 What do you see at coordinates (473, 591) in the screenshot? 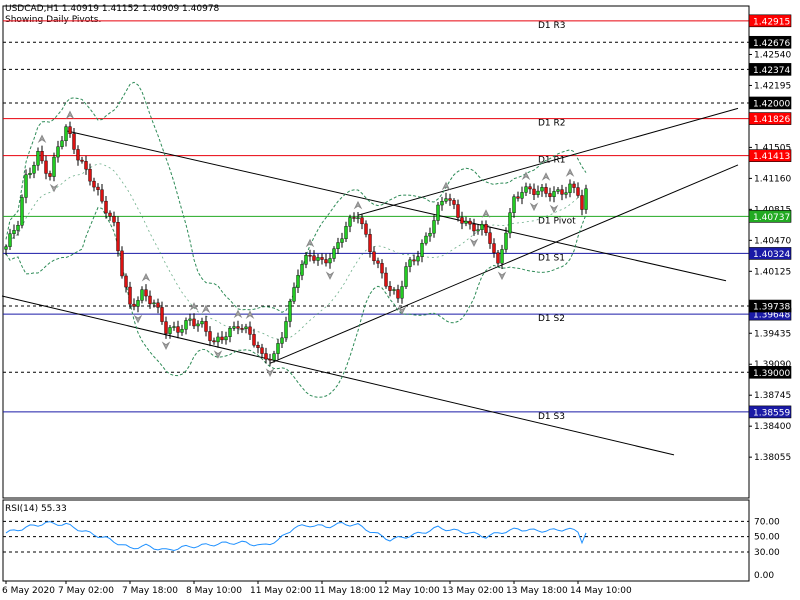
I see `x-tick-label: 13 May 02:00` at bounding box center [473, 591].